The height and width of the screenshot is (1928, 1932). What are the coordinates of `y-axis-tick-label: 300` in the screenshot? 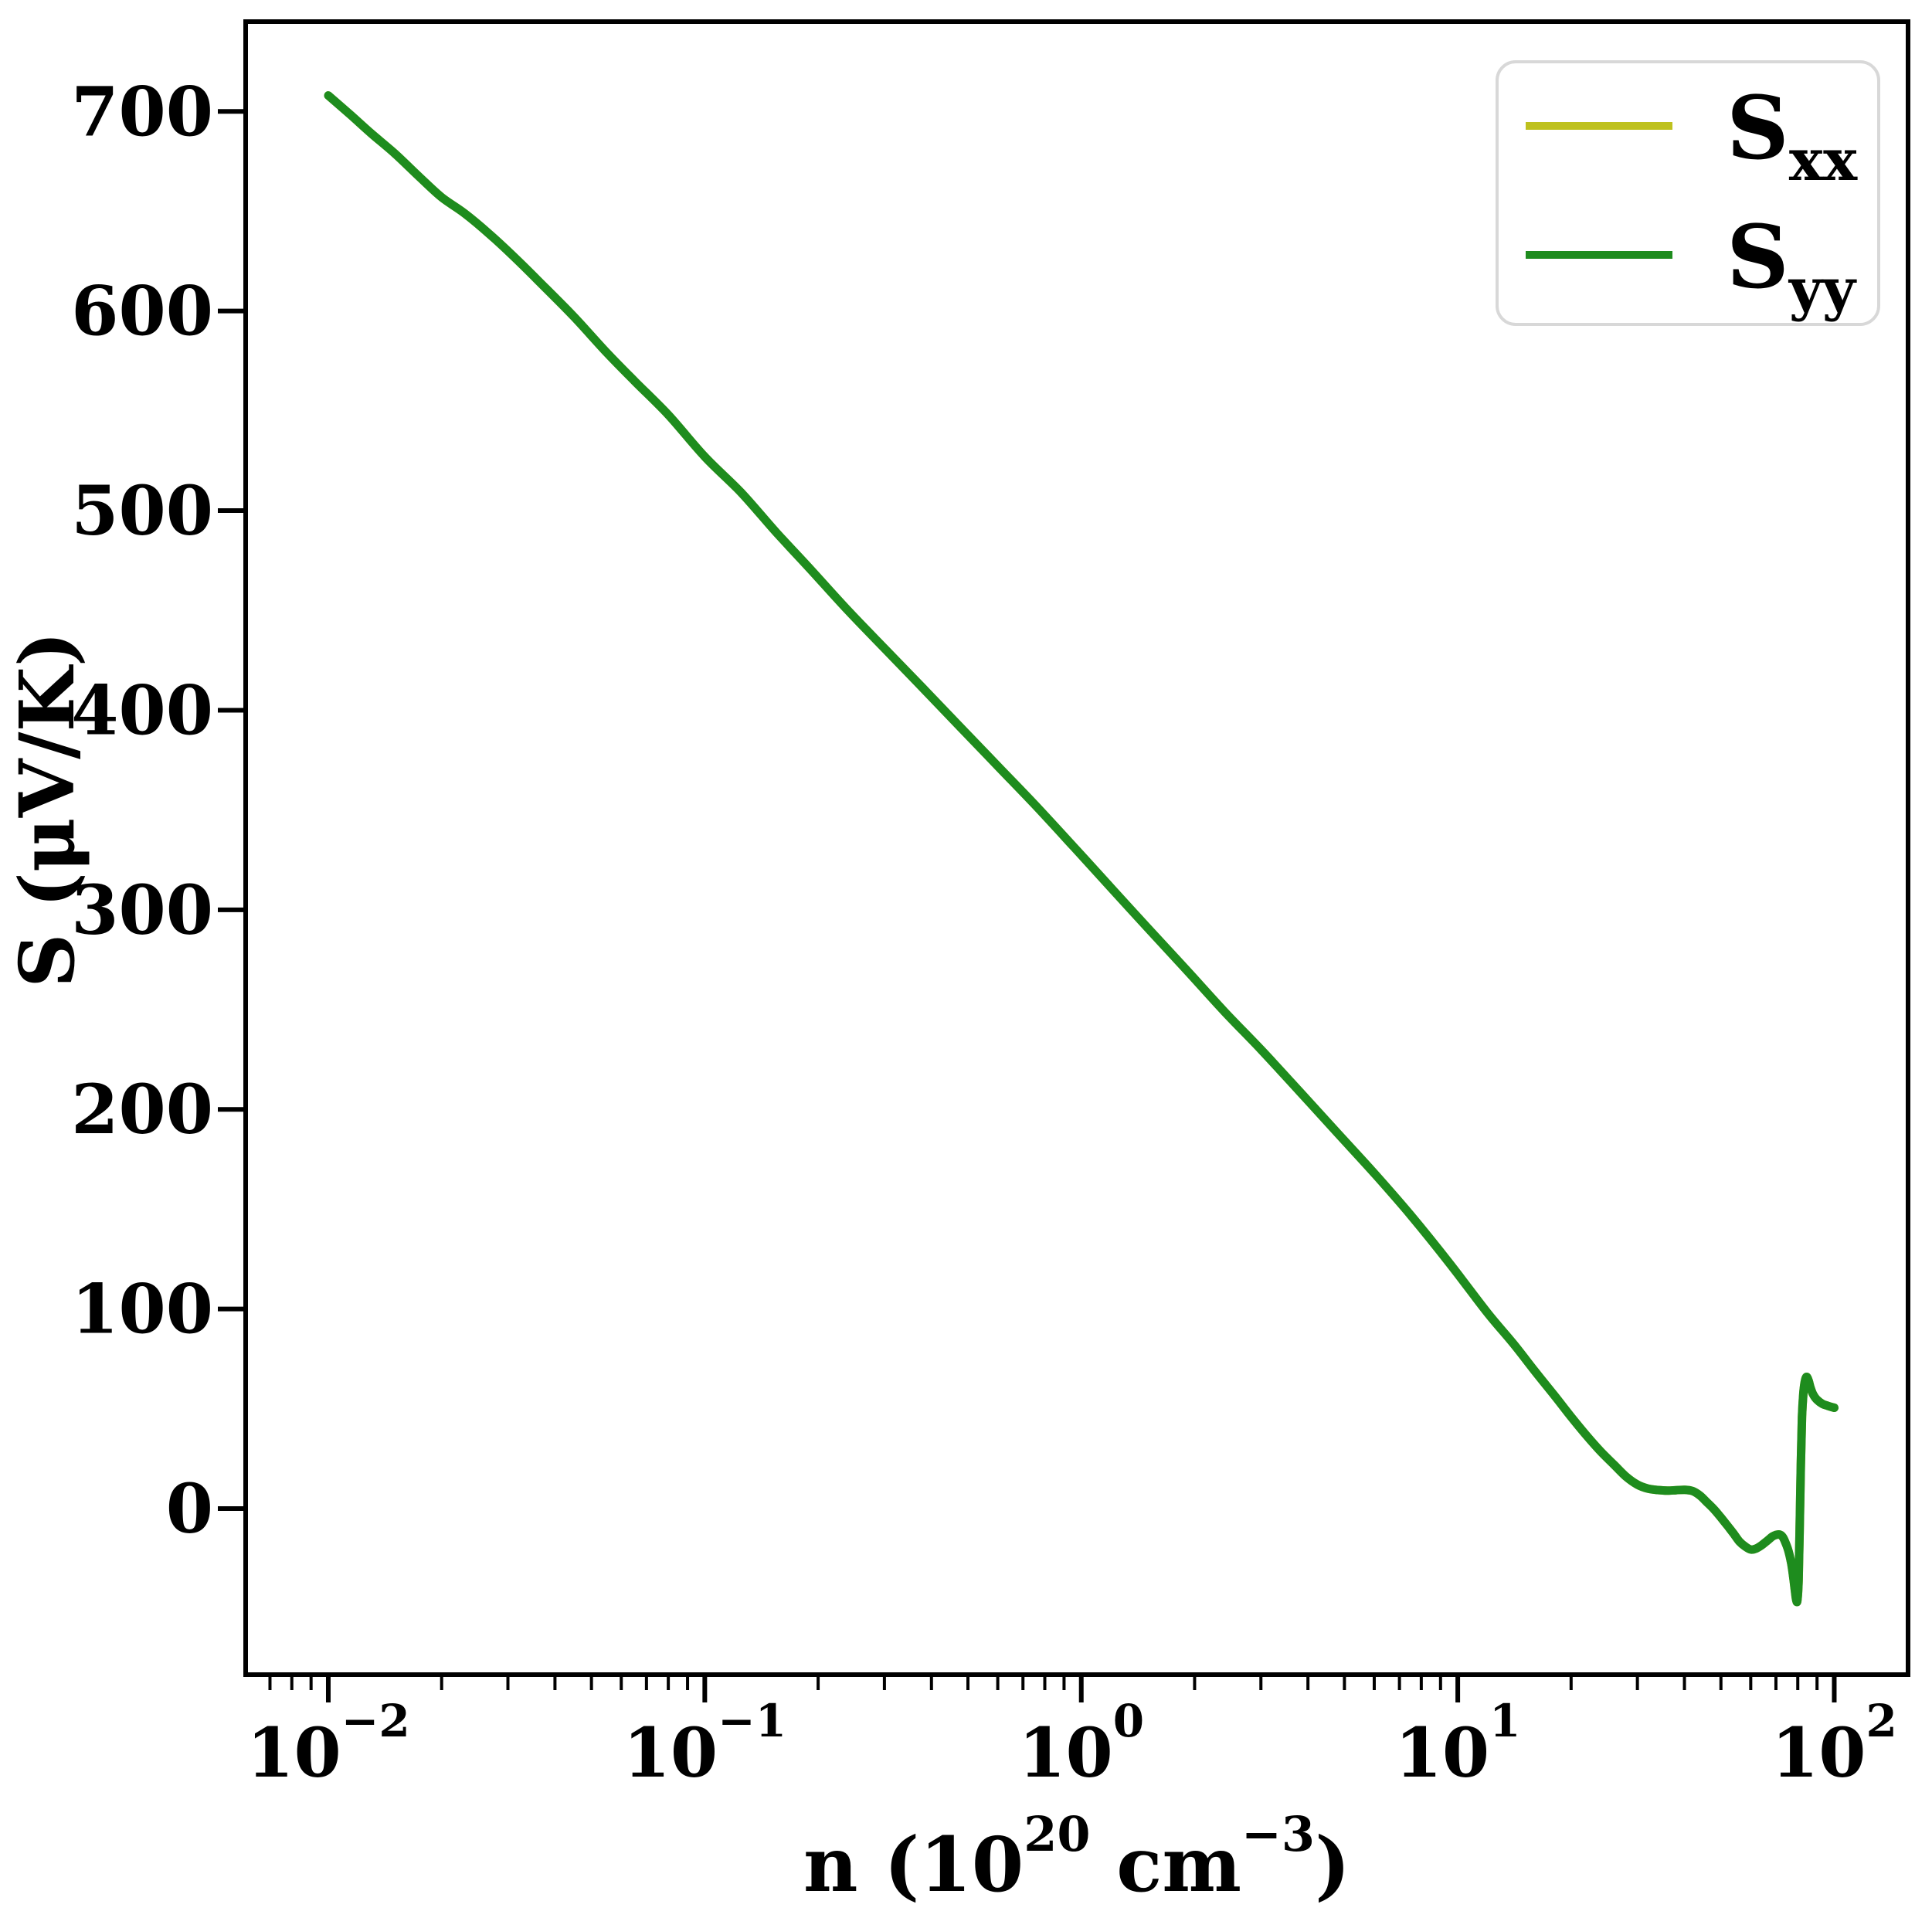 It's located at (142, 910).